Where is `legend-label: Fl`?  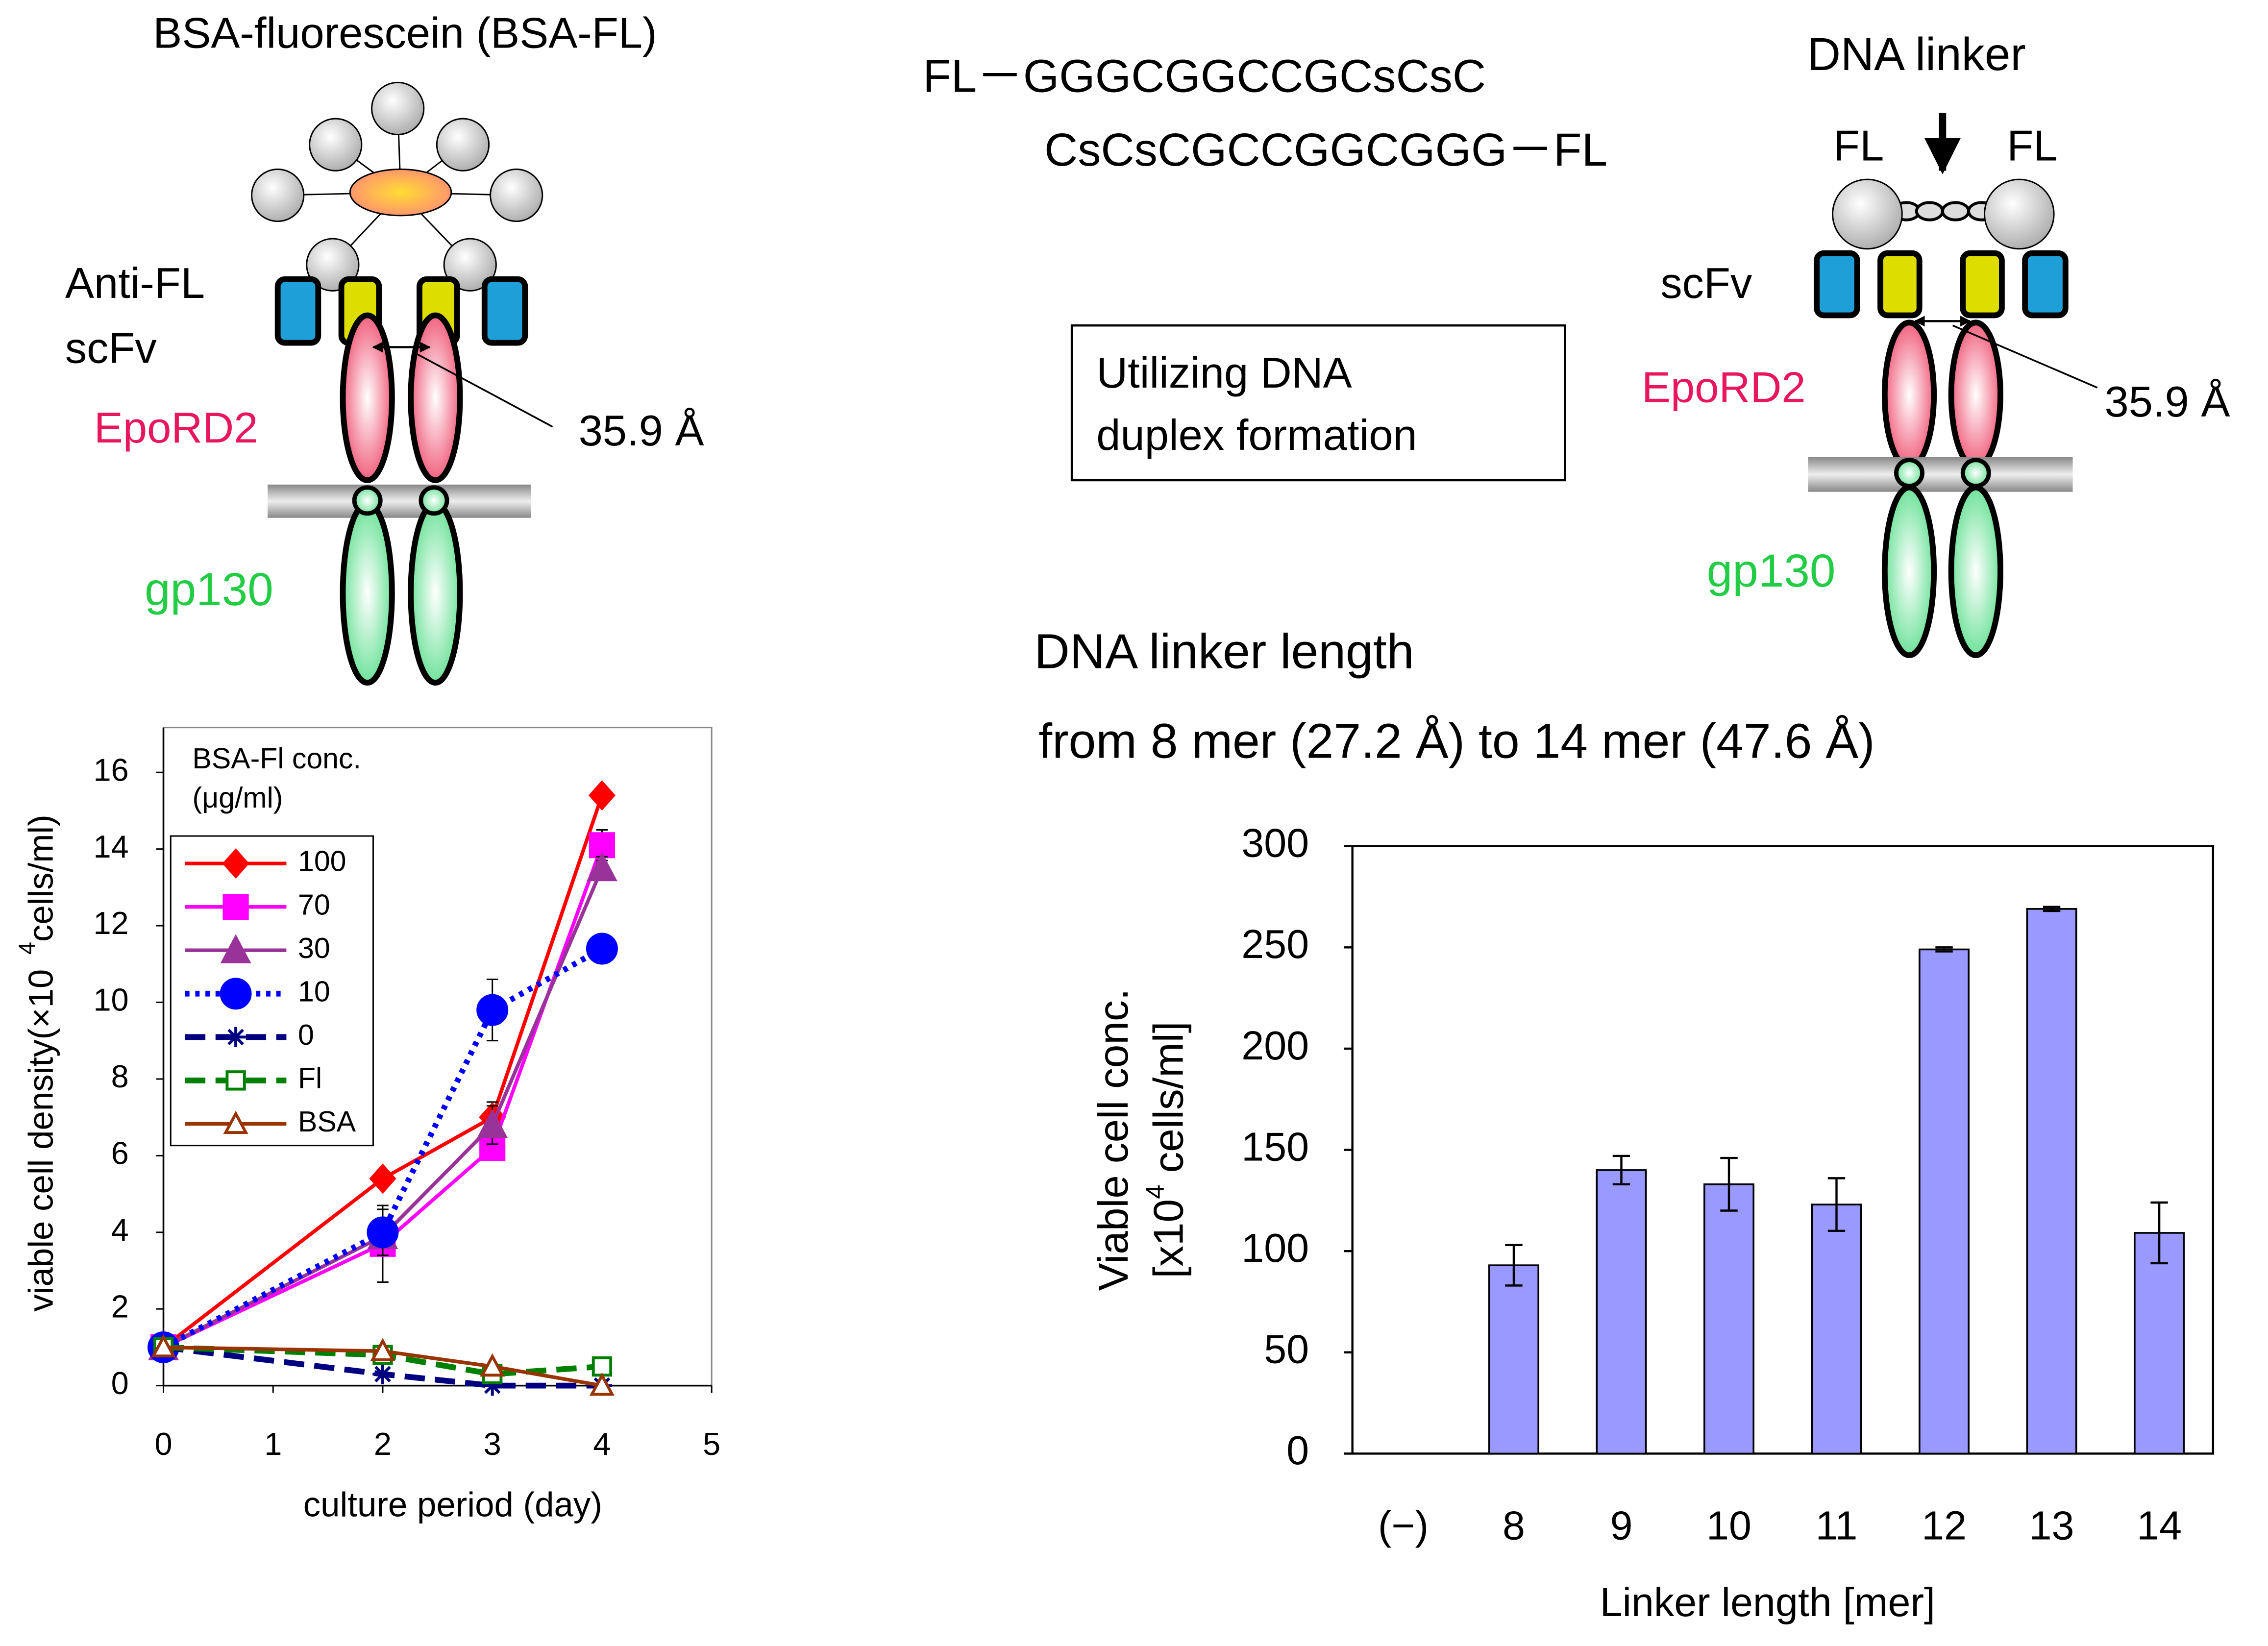 legend-label: Fl is located at coordinates (310, 1078).